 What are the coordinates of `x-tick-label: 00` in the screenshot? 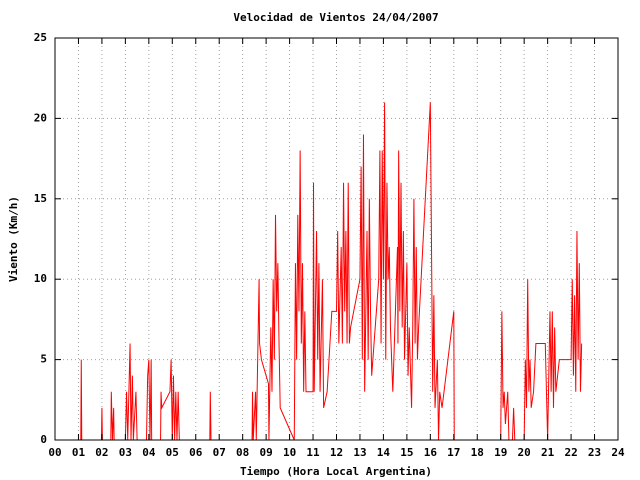 It's located at (54, 452).